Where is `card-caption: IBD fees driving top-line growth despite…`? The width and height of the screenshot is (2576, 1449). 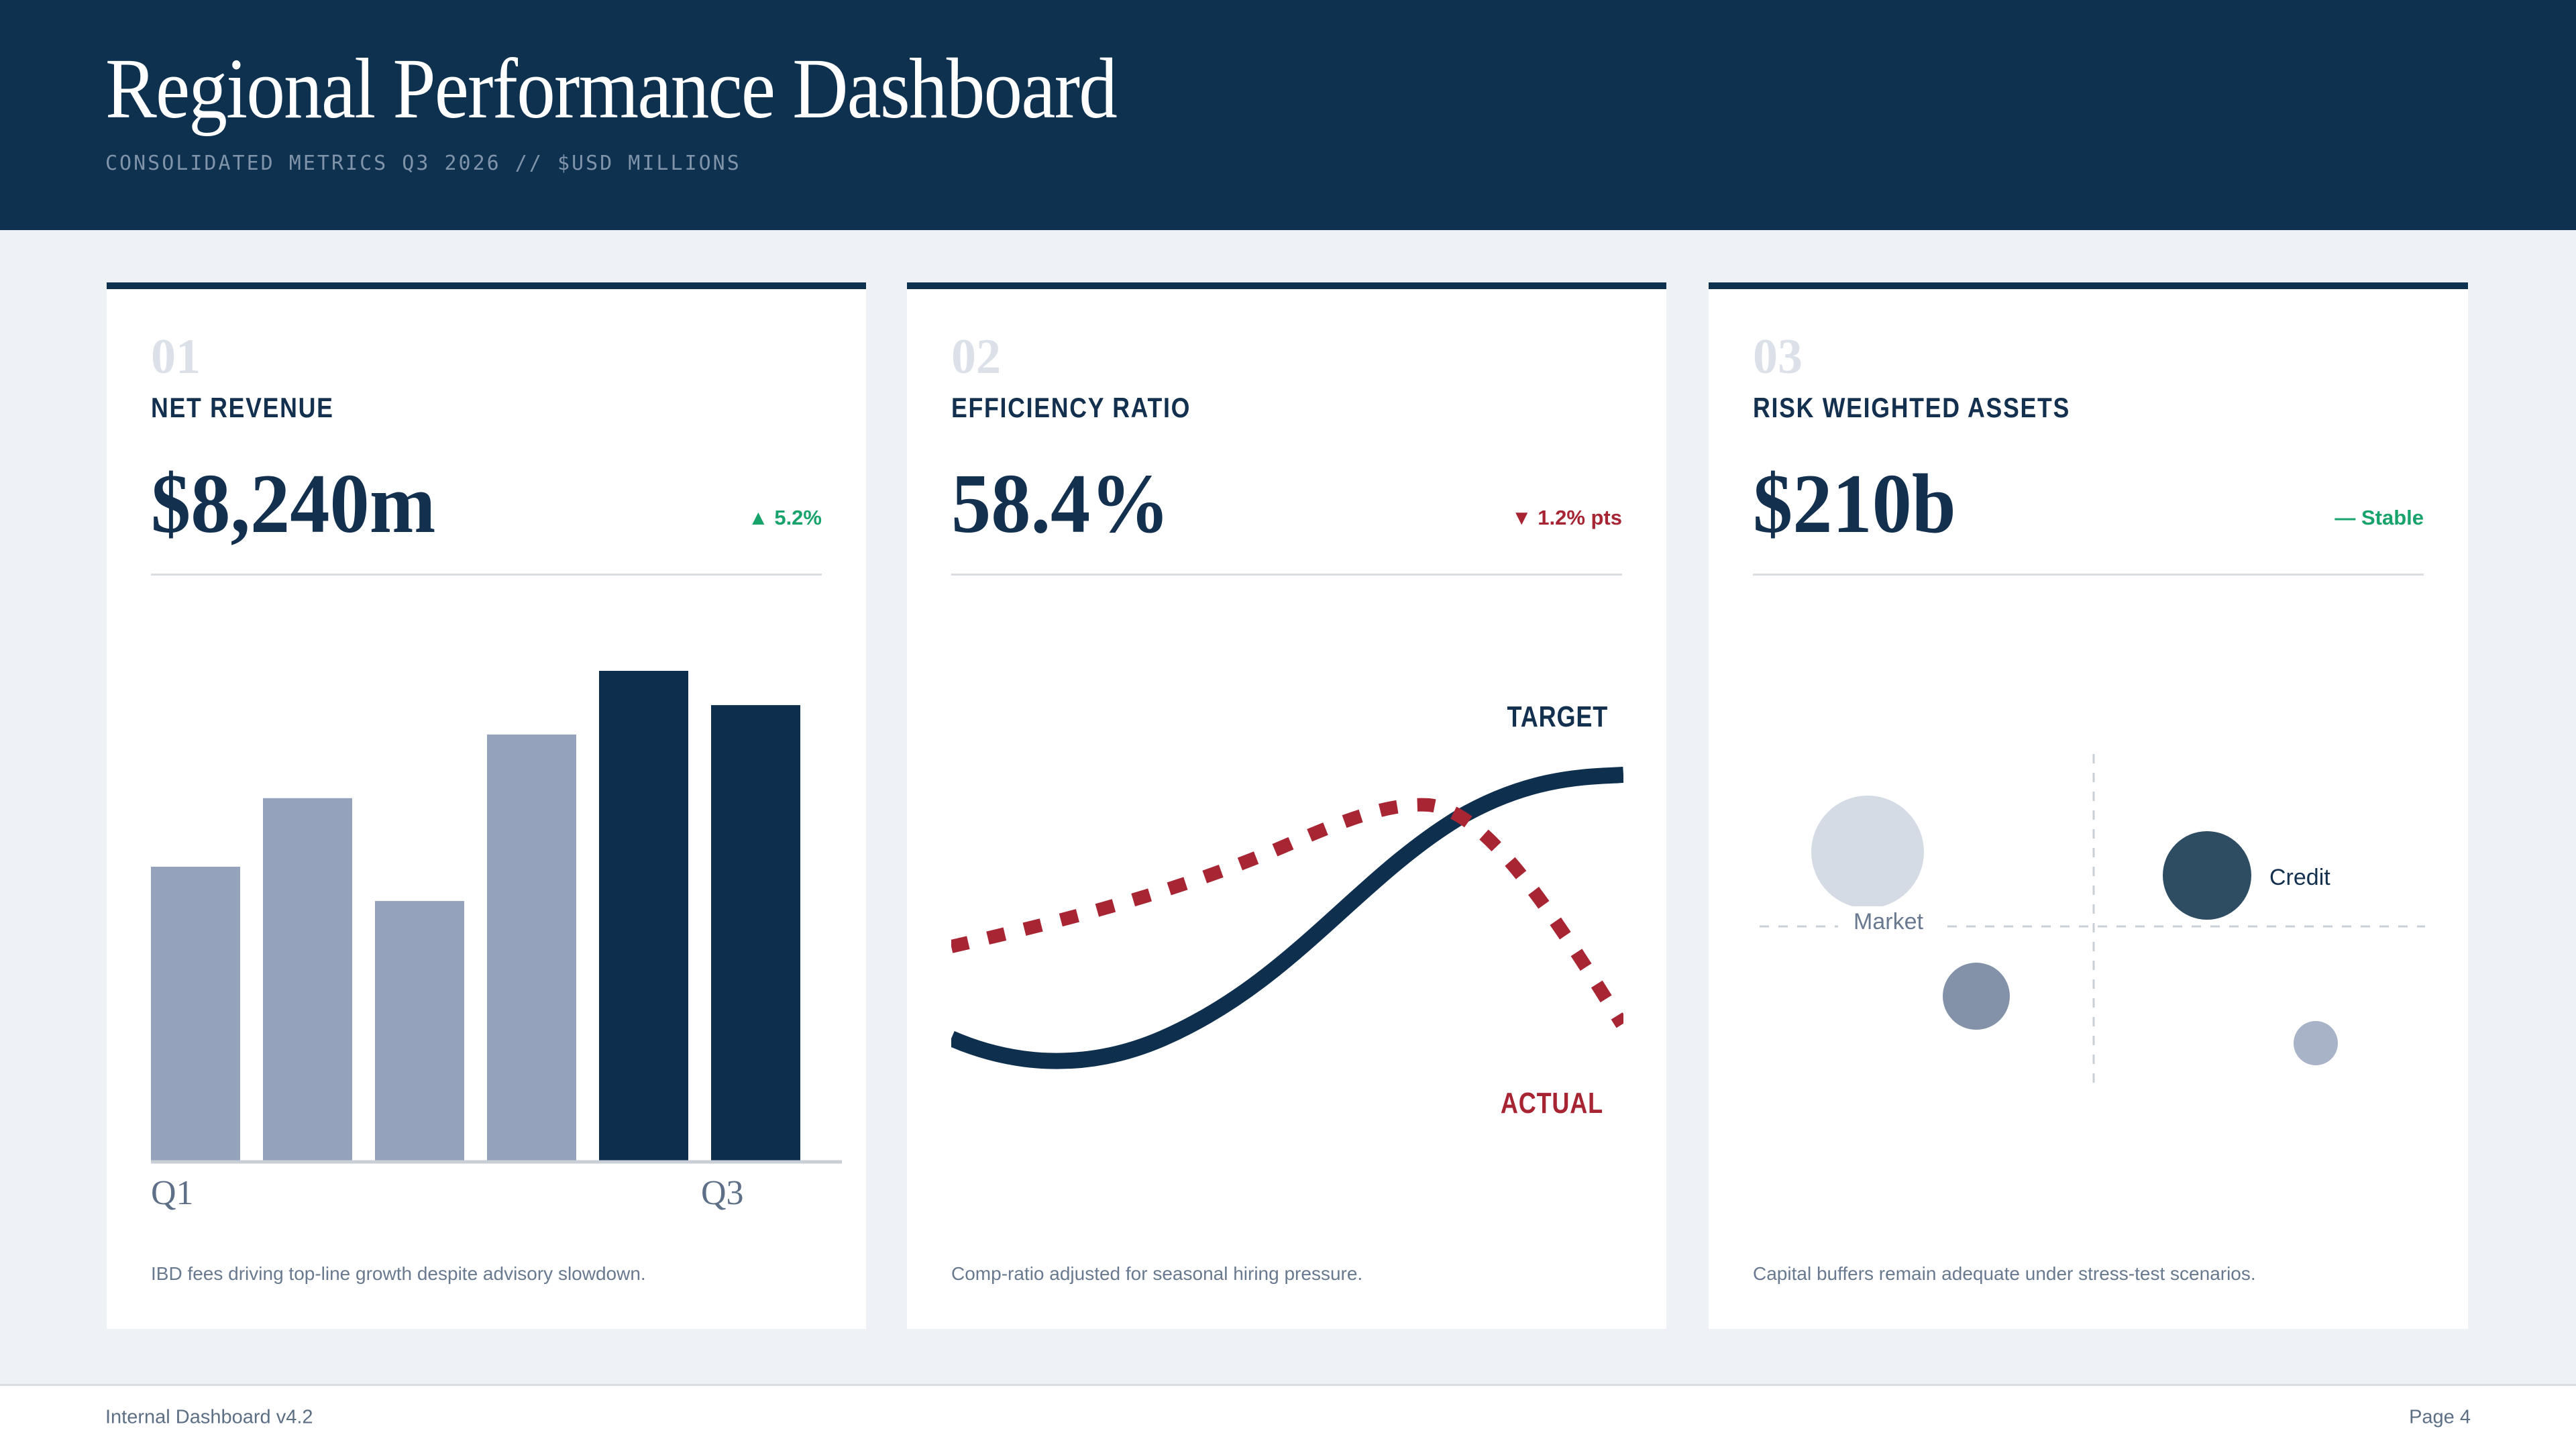 card-caption: IBD fees driving top-line growth despite… is located at coordinates (398, 1273).